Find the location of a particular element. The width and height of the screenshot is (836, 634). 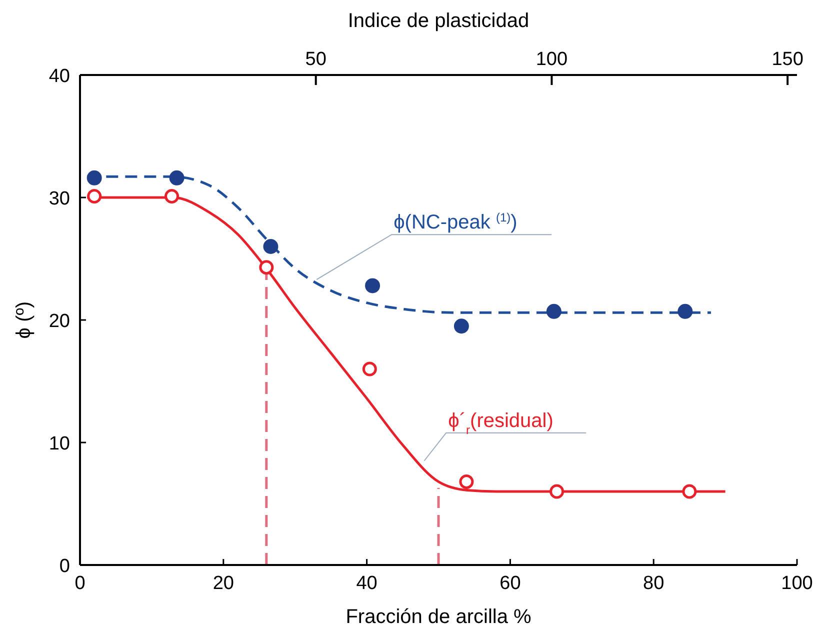

x2-tick-label: 100 is located at coordinates (552, 59).